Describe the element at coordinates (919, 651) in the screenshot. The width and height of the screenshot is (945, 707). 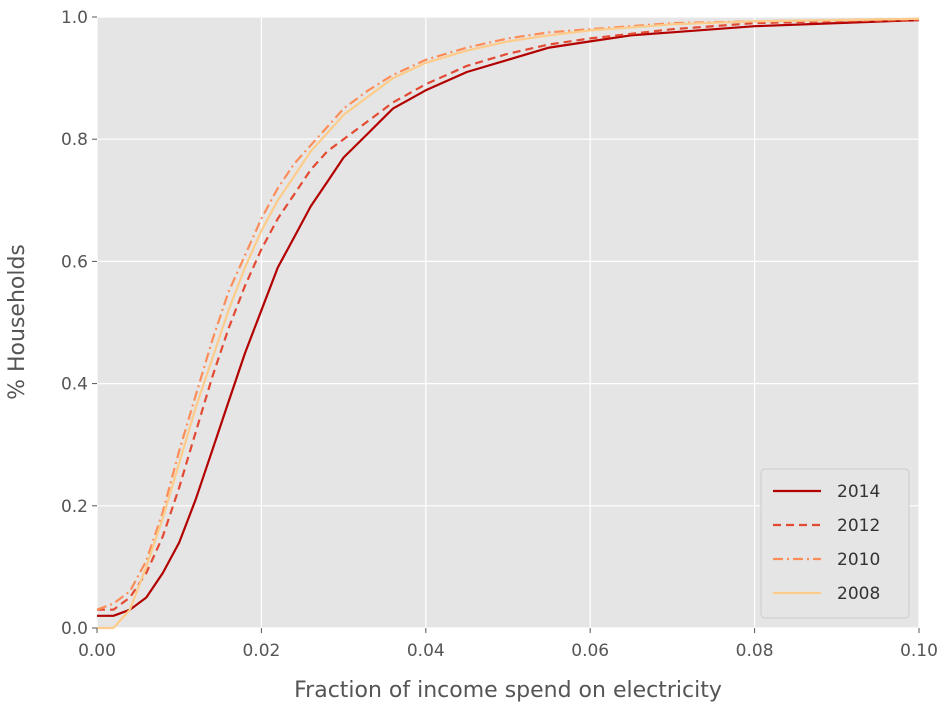
I see `x-tick-label: 0.10` at that location.